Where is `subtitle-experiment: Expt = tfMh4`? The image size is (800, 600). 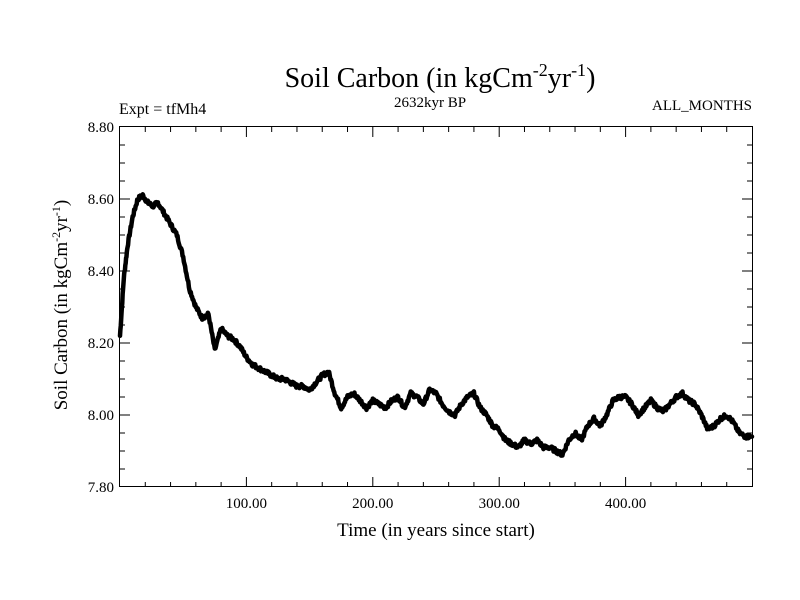
subtitle-experiment: Expt = tfMh4 is located at coordinates (162, 109).